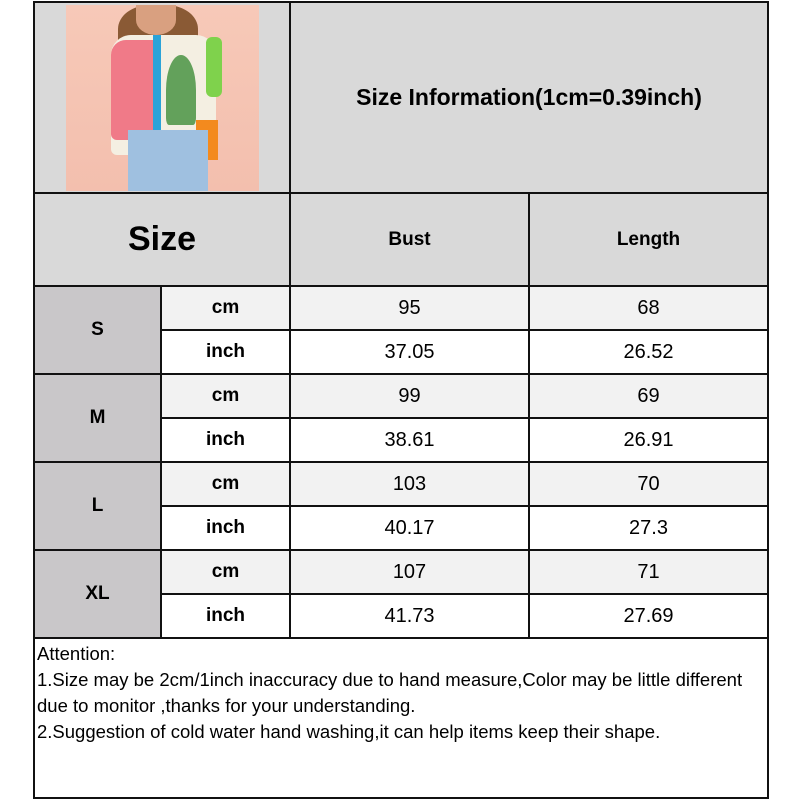  What do you see at coordinates (648, 528) in the screenshot?
I see `length-value: 27.3` at bounding box center [648, 528].